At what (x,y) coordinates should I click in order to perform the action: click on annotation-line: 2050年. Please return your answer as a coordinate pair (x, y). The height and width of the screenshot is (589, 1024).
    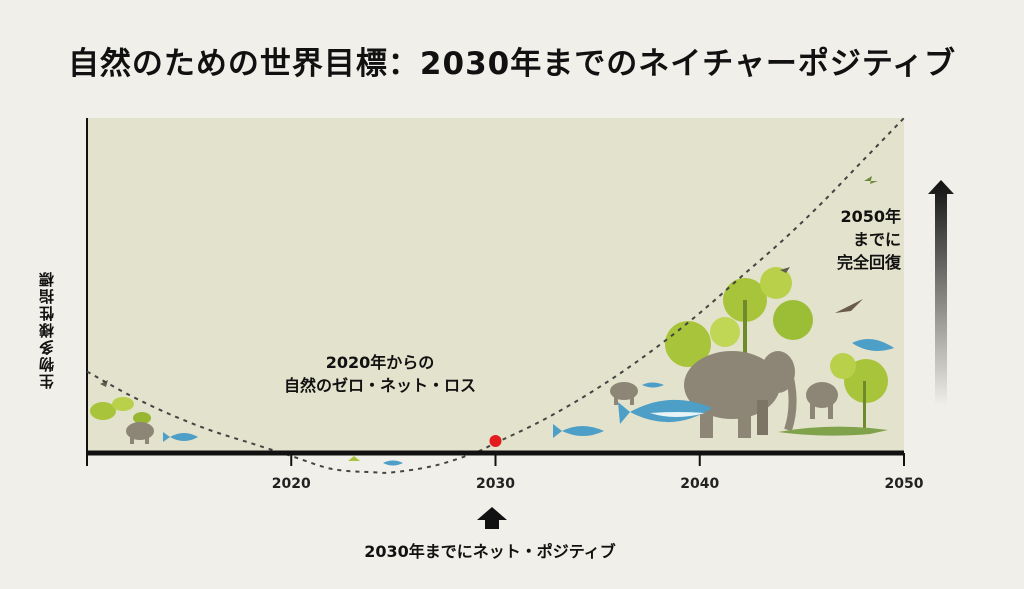
    Looking at the image, I should click on (870, 216).